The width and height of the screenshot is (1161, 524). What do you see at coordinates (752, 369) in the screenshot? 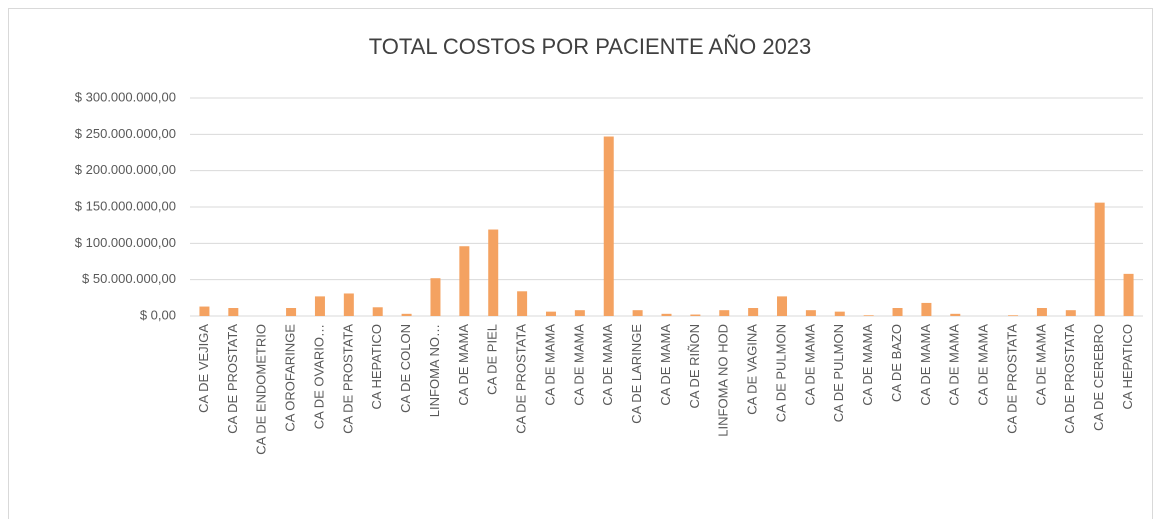
I see `x-tick-label: CA DE VAGINA` at bounding box center [752, 369].